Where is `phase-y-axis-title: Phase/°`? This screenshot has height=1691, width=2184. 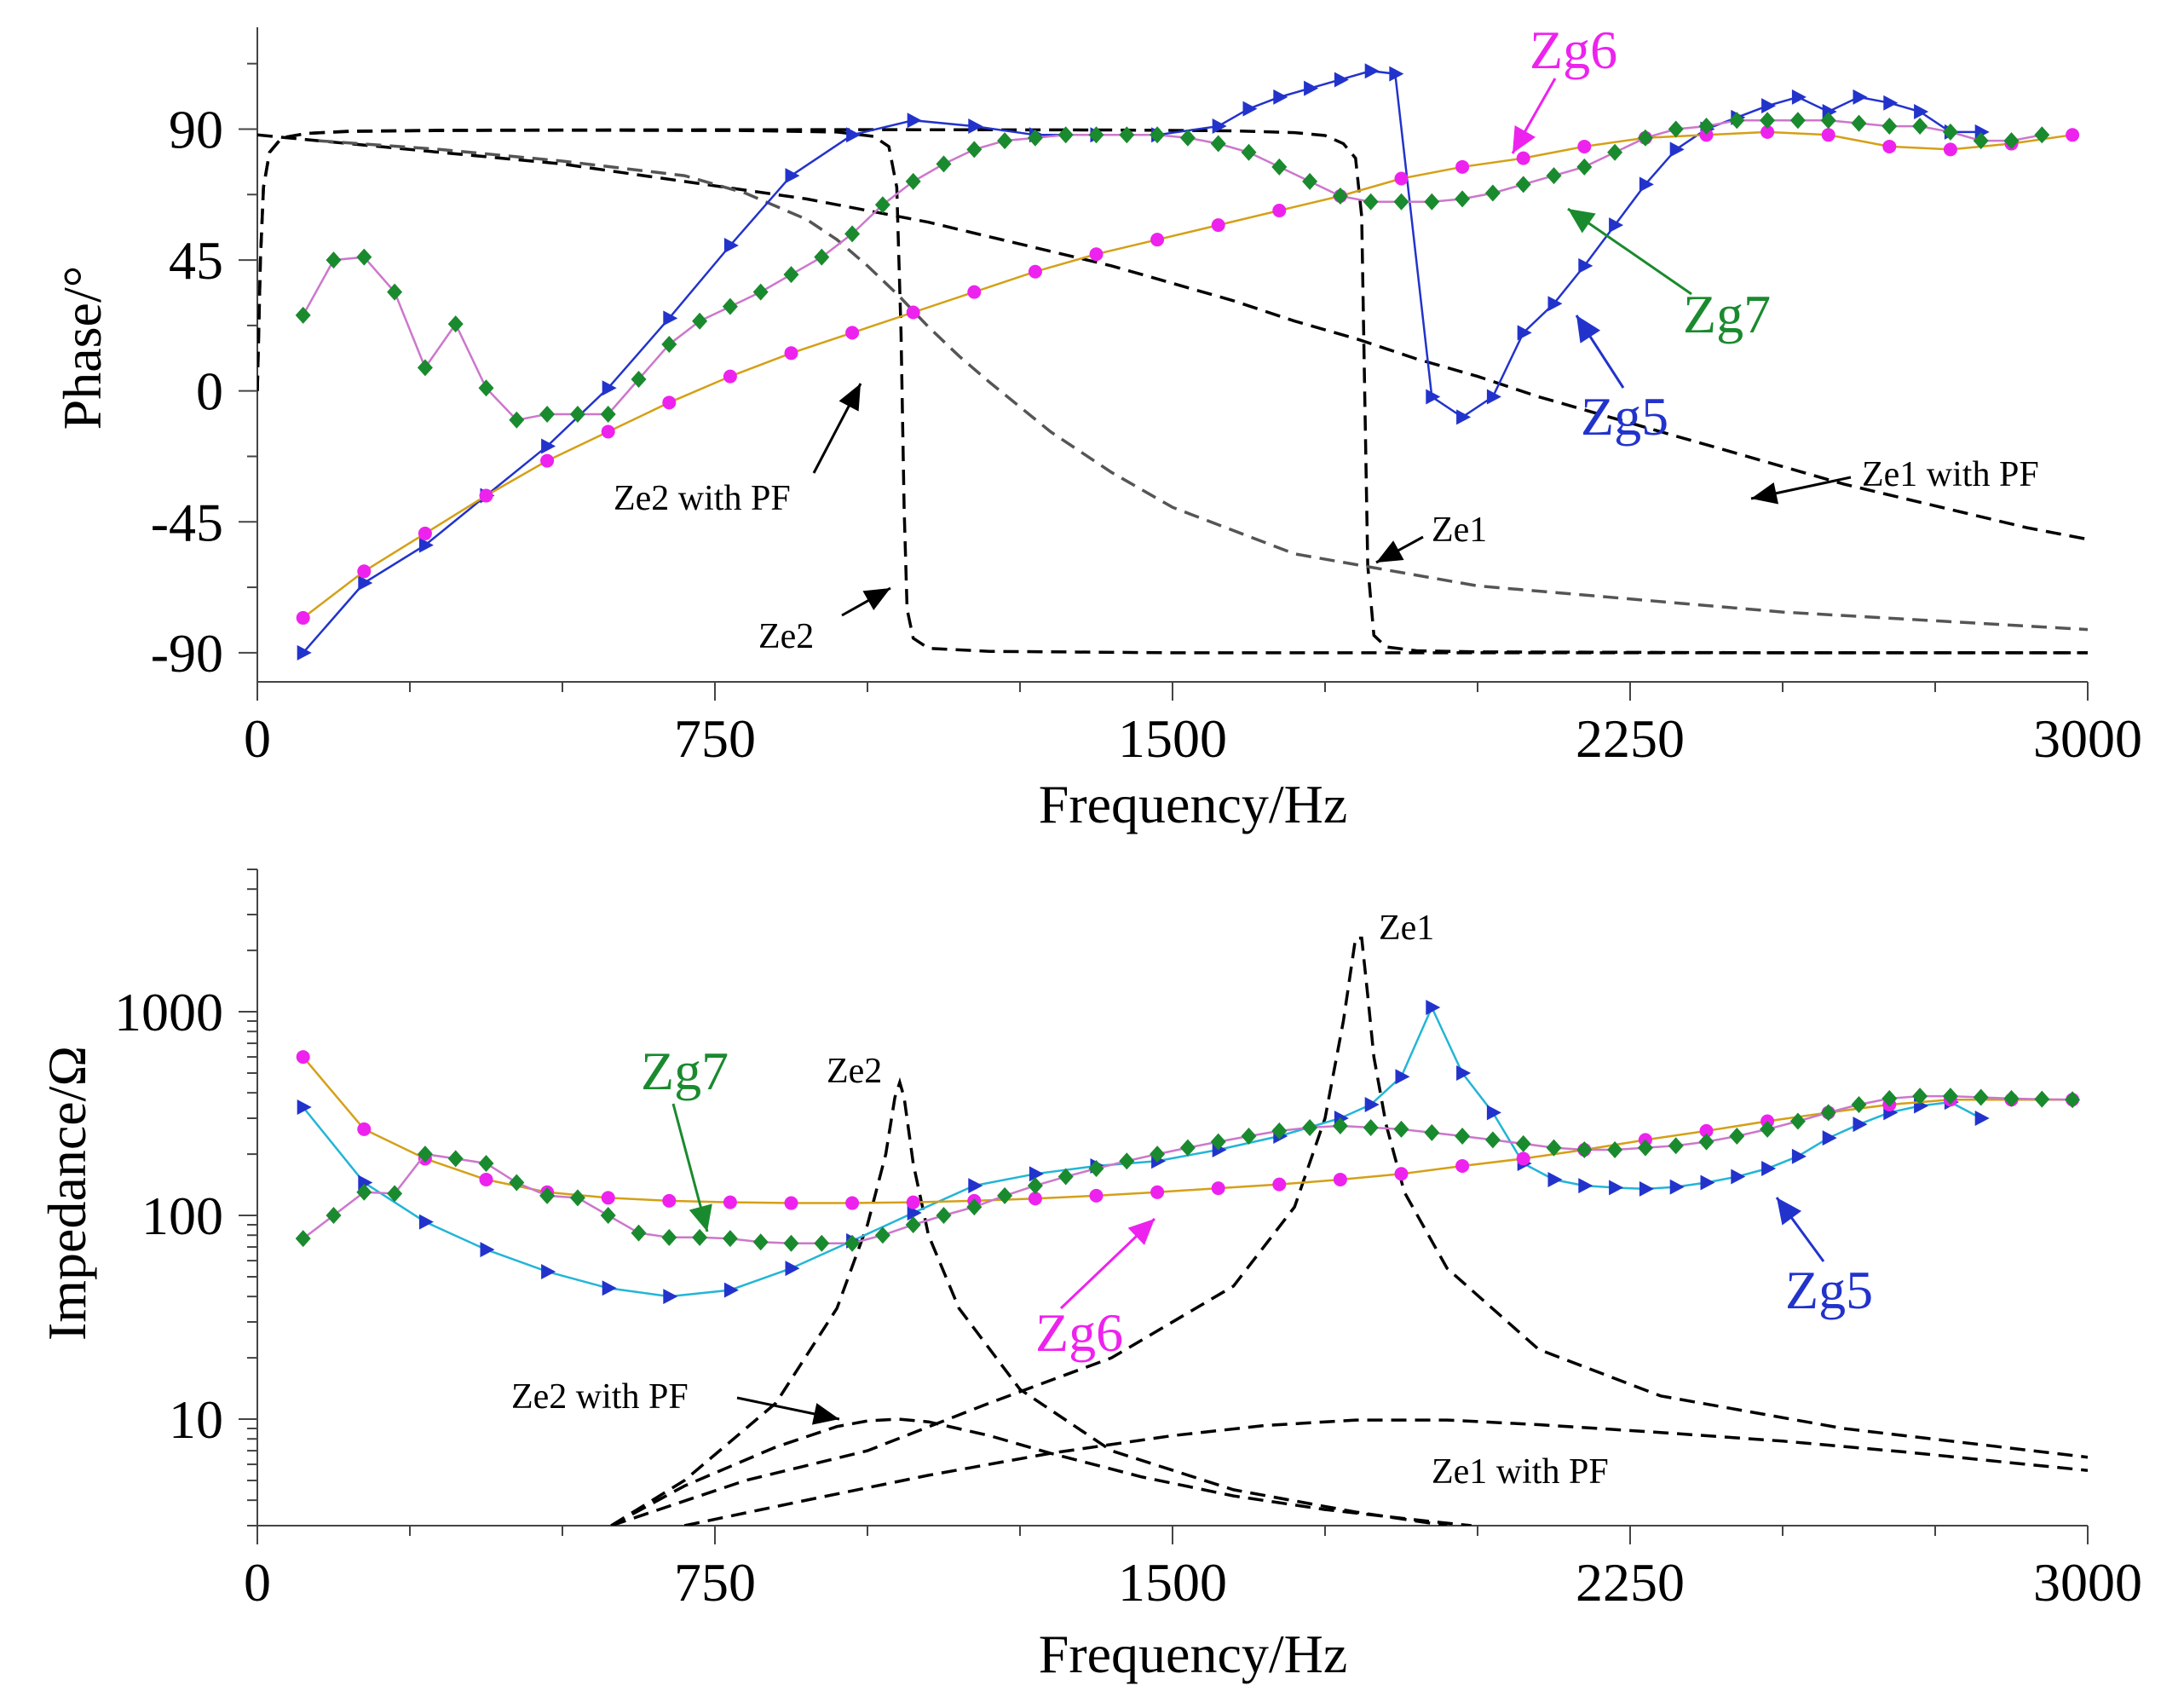 phase-y-axis-title: Phase/° is located at coordinates (82, 348).